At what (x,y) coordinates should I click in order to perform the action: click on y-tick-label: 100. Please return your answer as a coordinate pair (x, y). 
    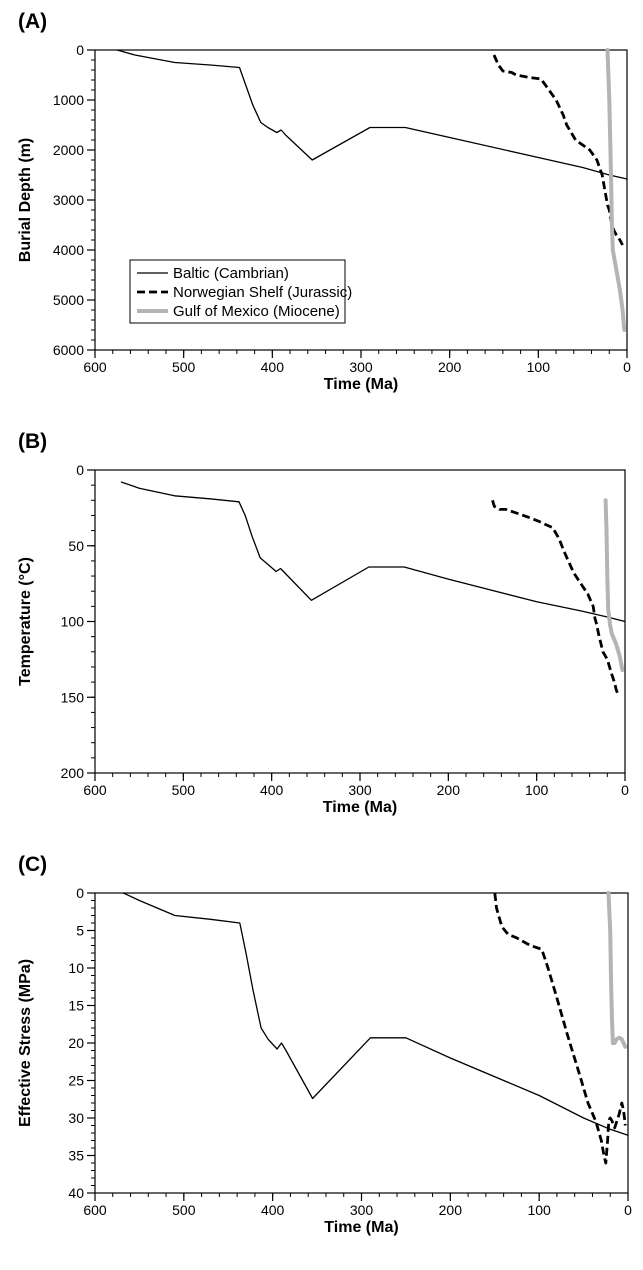
    Looking at the image, I should click on (73, 622).